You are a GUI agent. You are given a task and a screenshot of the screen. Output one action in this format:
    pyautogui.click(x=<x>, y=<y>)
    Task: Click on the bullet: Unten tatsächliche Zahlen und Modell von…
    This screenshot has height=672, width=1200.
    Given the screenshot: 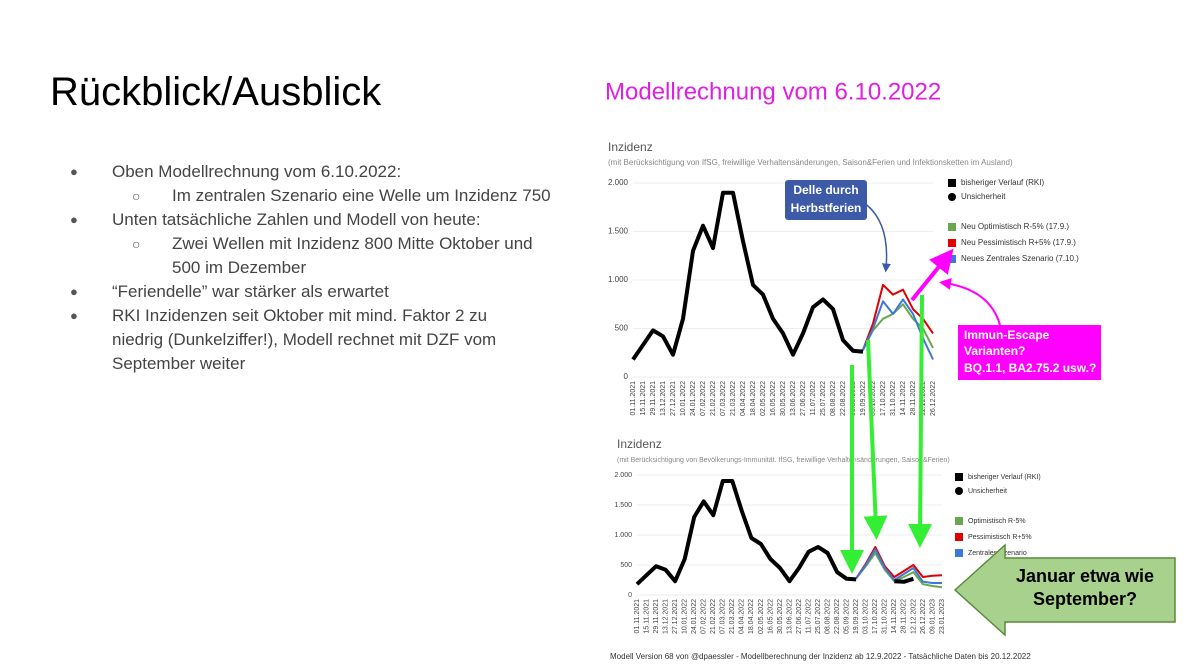 What is the action you would take?
    pyautogui.click(x=301, y=220)
    